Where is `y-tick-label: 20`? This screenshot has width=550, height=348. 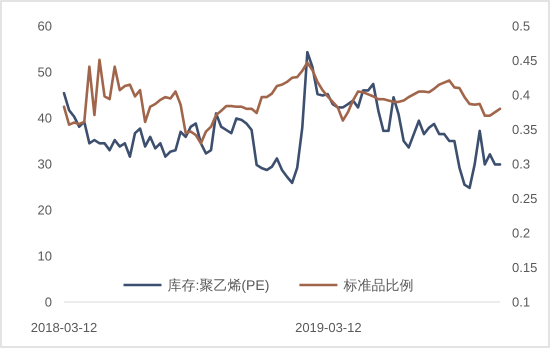
y-tick-label: 20 is located at coordinates (45, 210).